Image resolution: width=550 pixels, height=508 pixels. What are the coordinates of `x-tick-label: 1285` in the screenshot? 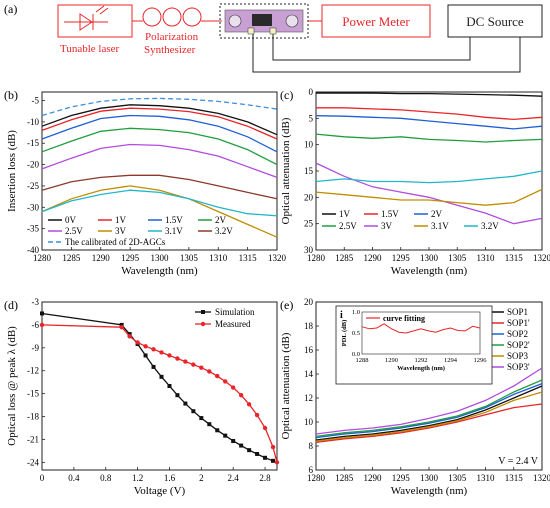 It's located at (344, 258).